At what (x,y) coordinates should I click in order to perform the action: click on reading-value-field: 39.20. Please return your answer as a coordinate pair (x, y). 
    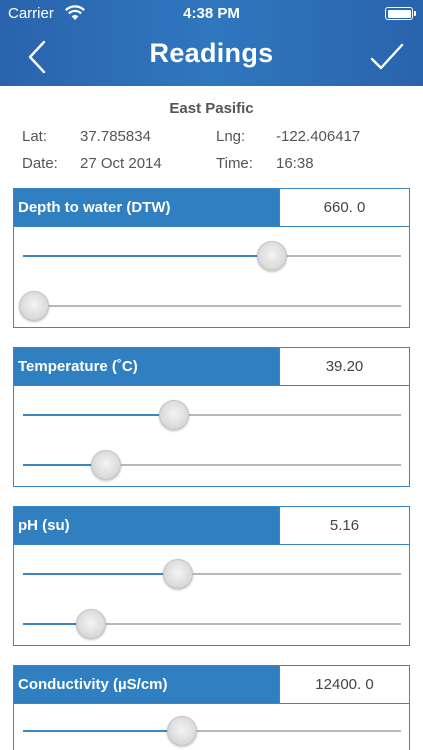
    Looking at the image, I should click on (344, 366).